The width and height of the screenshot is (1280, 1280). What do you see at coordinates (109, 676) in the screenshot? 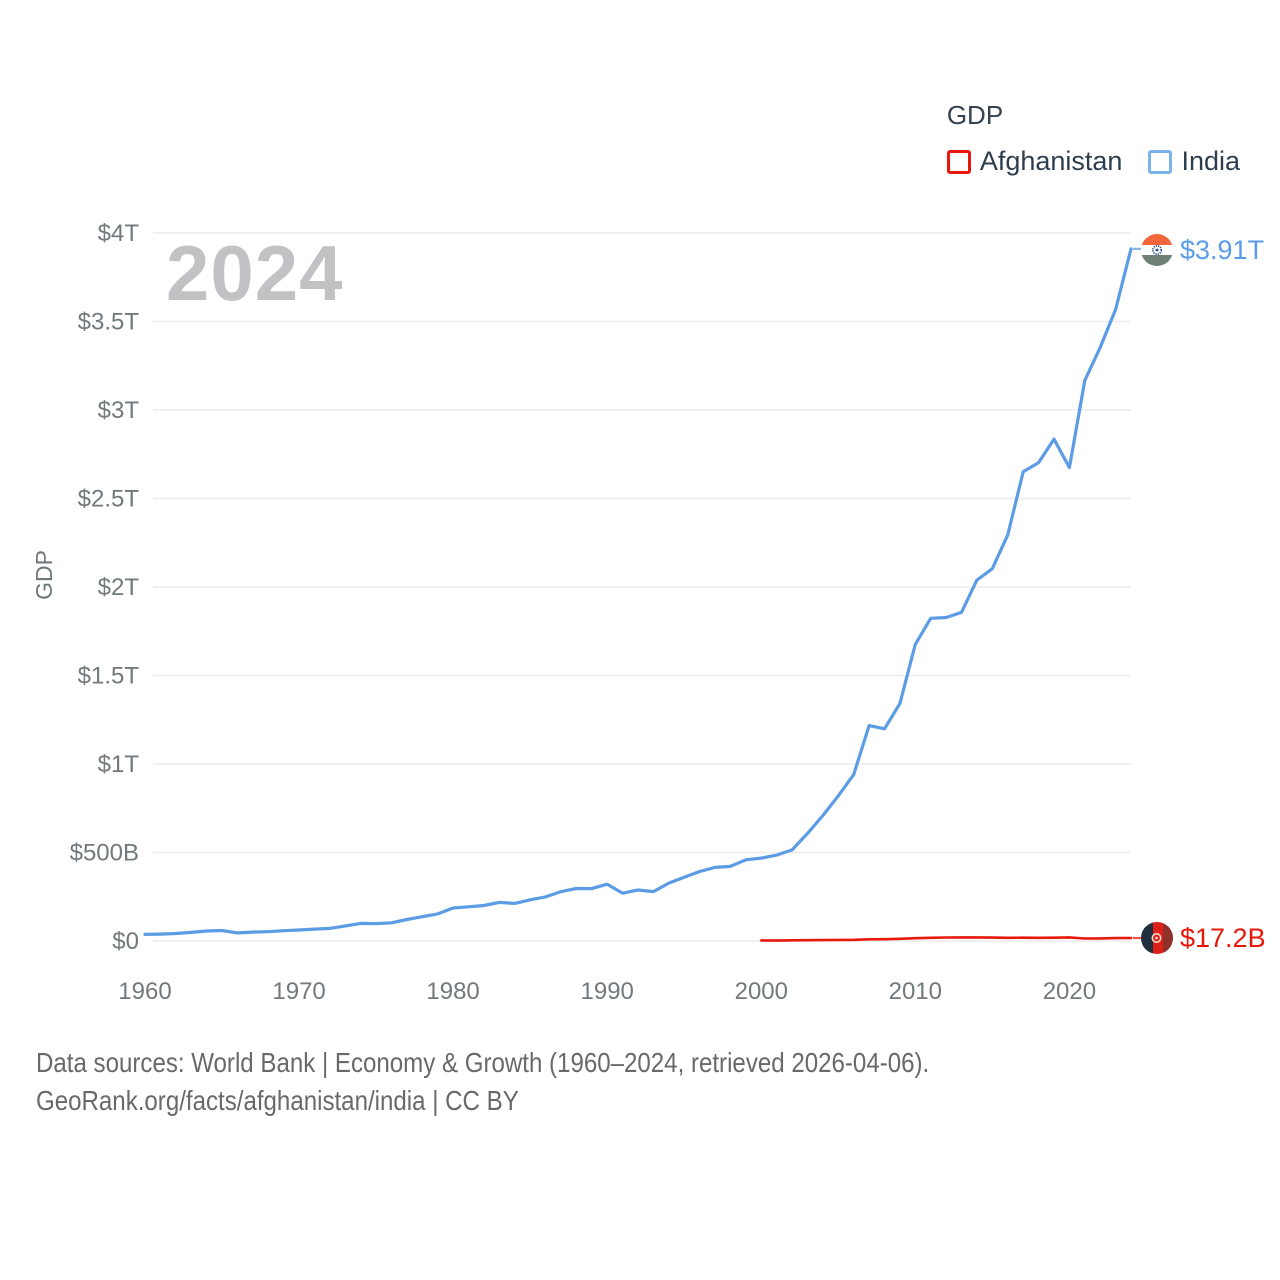
I see `y-tick-label: $1.5T` at bounding box center [109, 676].